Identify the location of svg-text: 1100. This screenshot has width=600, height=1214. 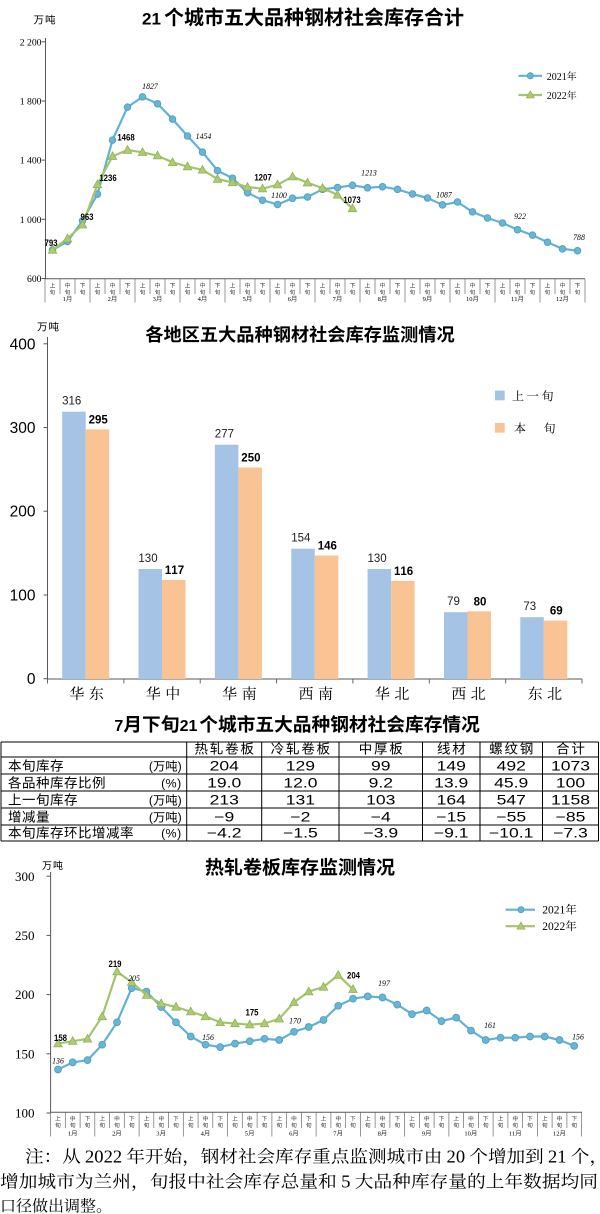
(279, 195).